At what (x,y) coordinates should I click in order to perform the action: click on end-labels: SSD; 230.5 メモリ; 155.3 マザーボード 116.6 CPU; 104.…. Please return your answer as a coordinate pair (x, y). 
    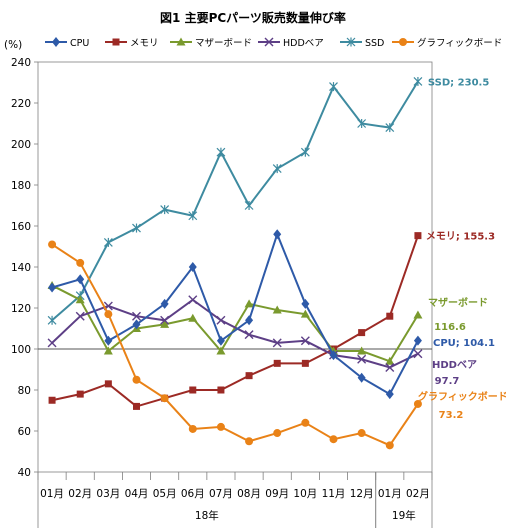
    Looking at the image, I should click on (462, 249).